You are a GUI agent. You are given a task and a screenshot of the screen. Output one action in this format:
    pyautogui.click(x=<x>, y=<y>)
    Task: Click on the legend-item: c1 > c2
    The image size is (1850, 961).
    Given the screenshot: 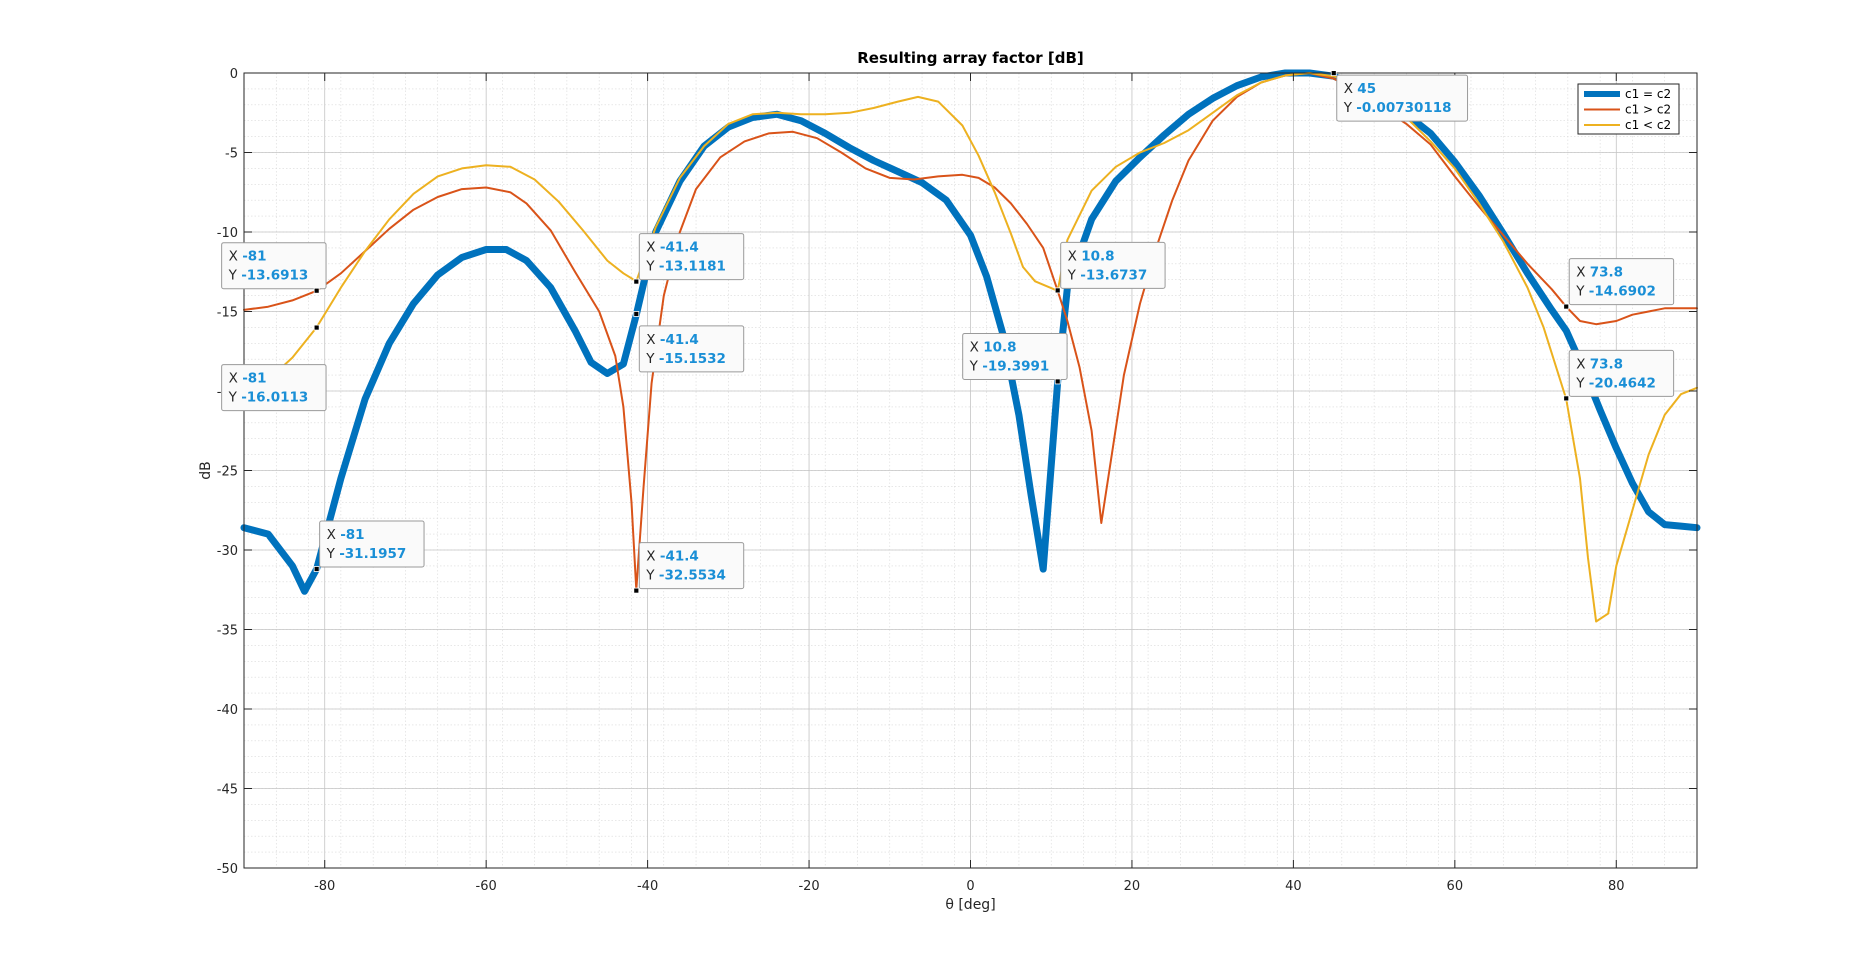 What is the action you would take?
    pyautogui.click(x=1627, y=110)
    